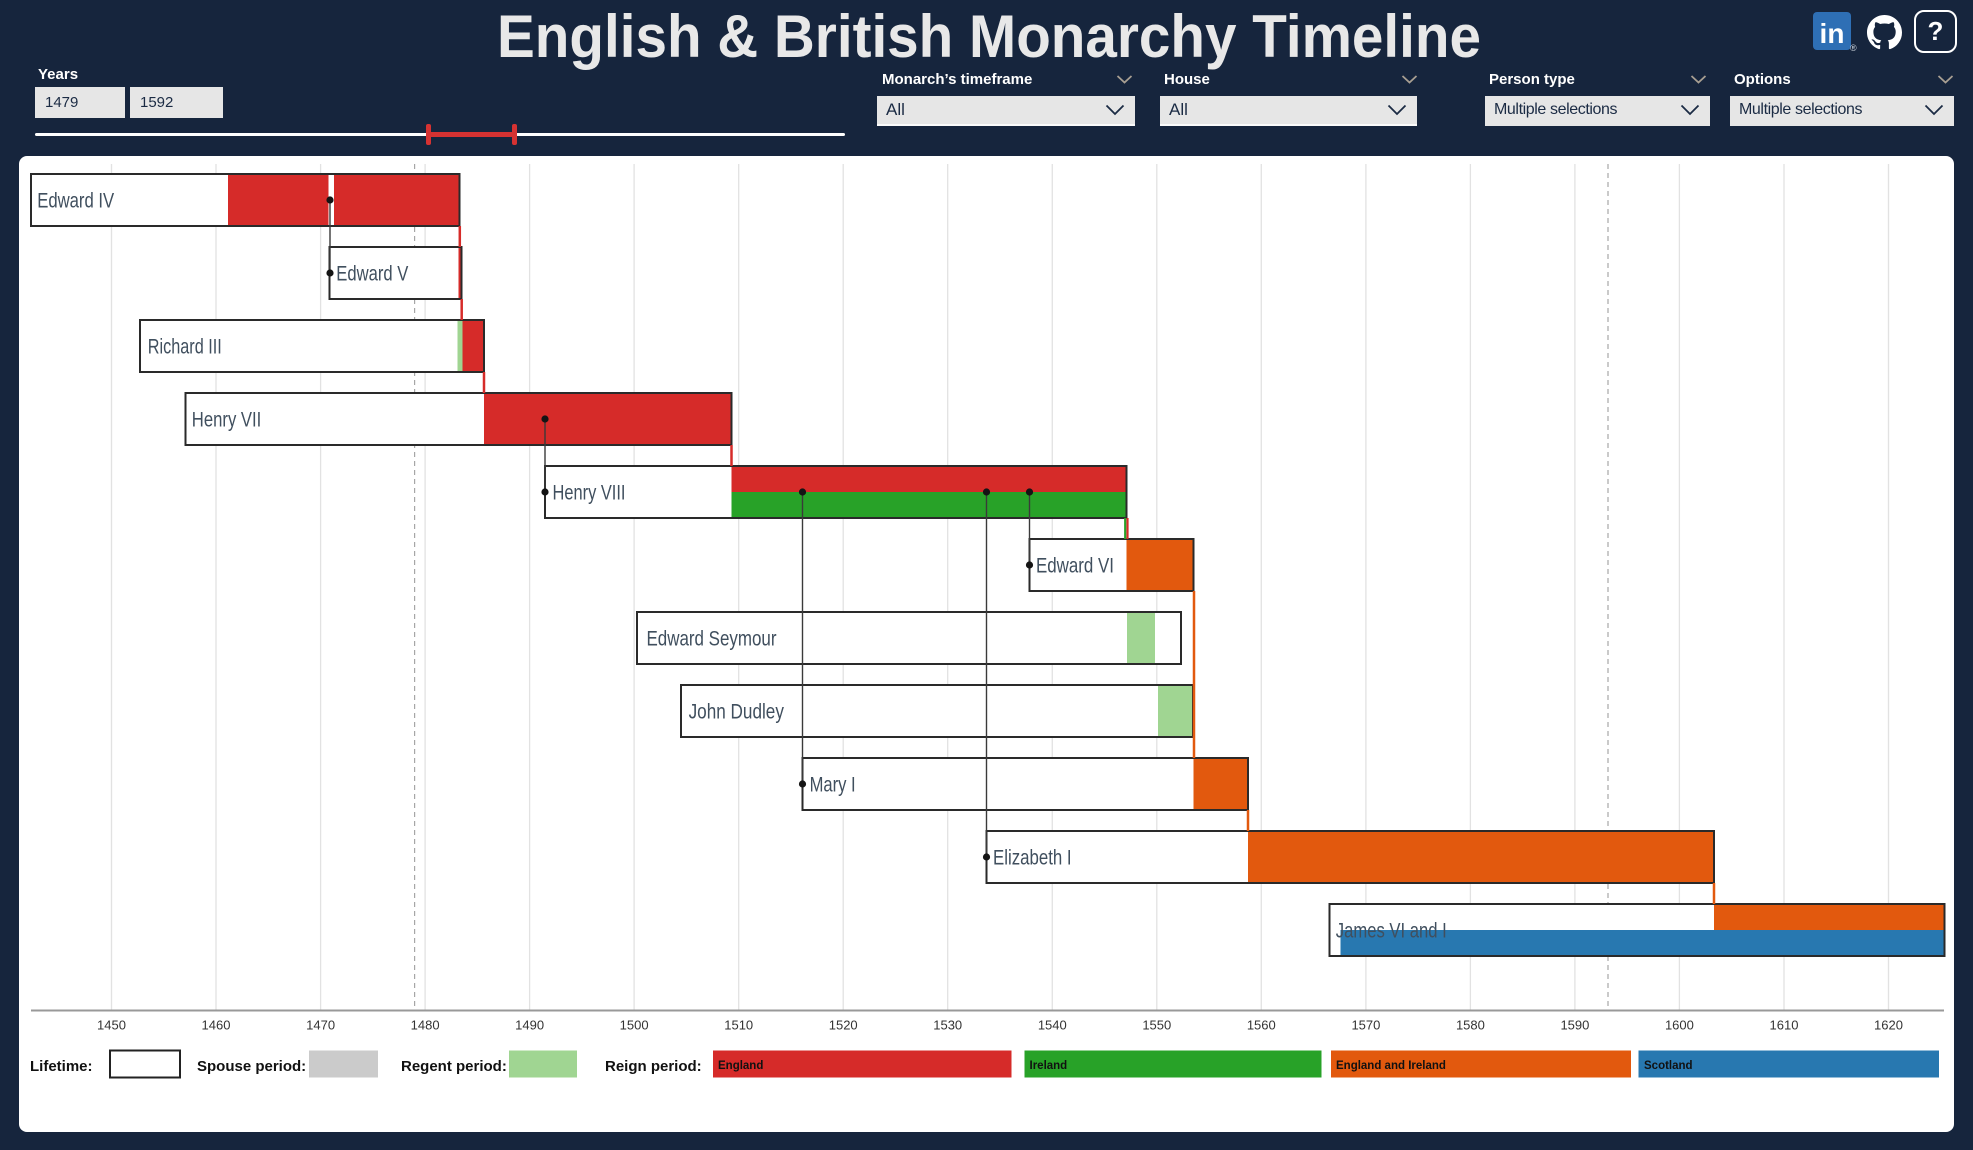 This screenshot has height=1150, width=1973. I want to click on svg-text: Edward Seymour, so click(712, 639).